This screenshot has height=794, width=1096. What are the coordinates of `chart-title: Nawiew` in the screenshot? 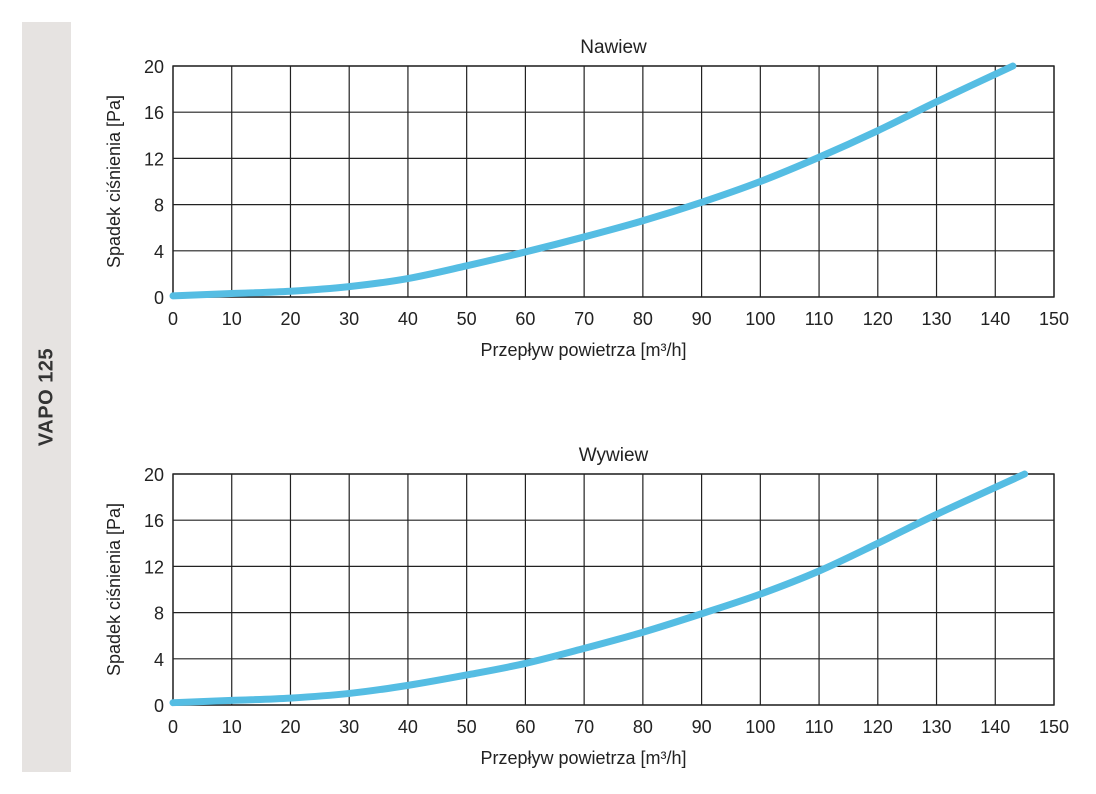 It's located at (613, 47).